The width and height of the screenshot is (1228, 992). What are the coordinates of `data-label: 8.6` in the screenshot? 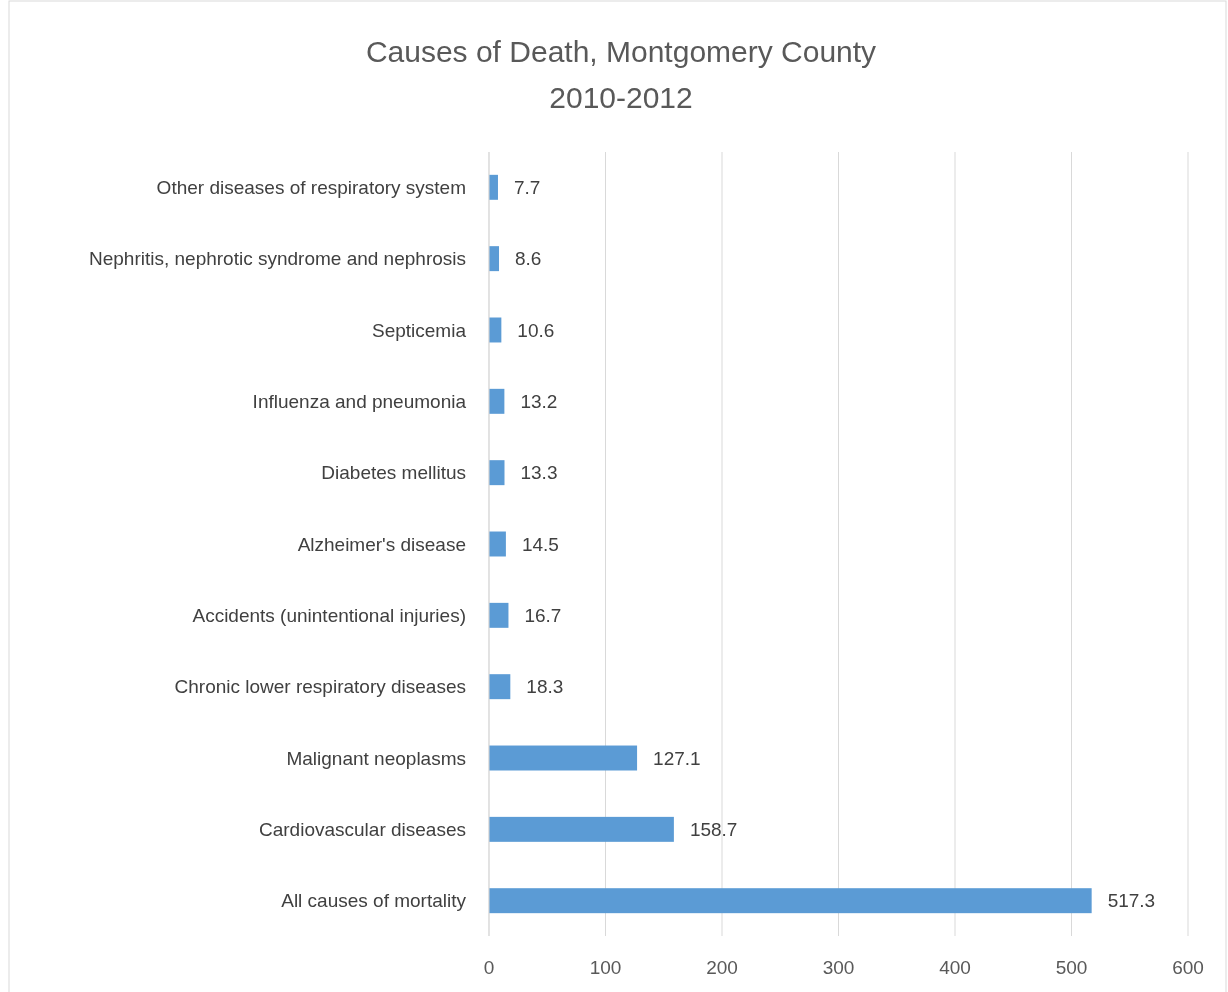 It's located at (528, 259).